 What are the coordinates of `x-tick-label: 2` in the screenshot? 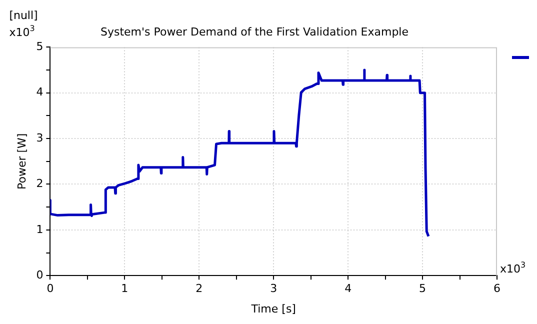 It's located at (199, 289).